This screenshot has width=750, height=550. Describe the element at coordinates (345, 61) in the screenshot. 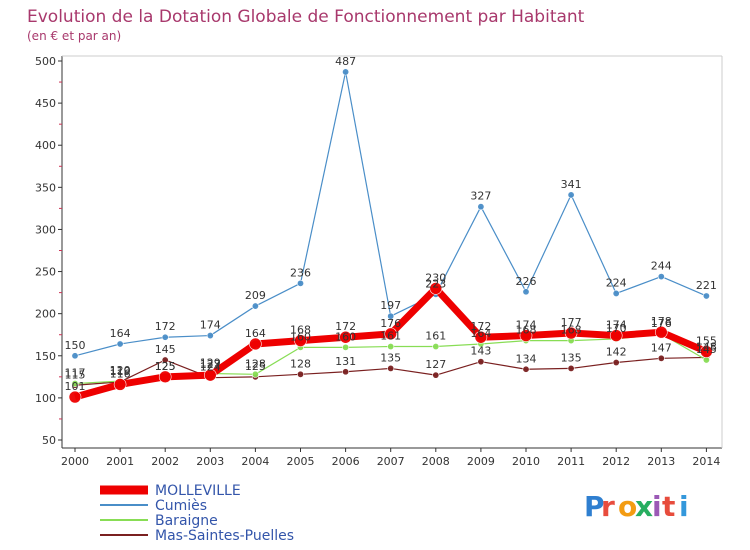

I see `data-label: 487` at that location.